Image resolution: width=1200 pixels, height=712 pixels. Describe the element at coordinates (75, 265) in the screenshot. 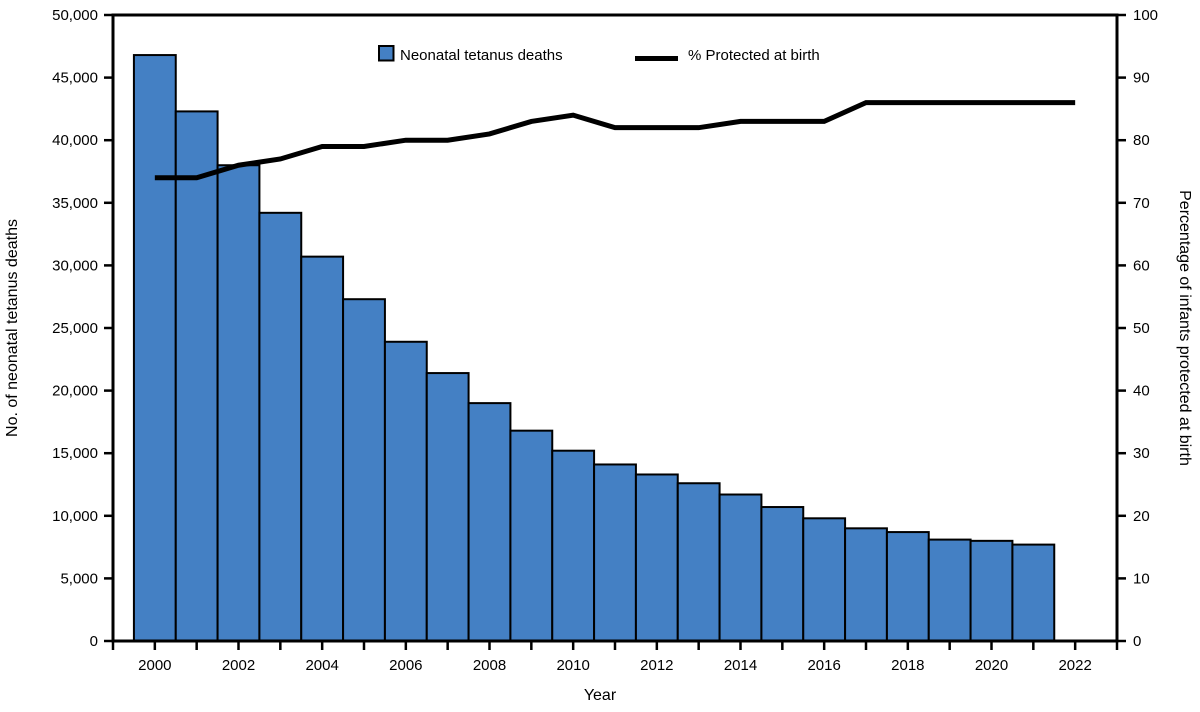

I see `left-tick-label: 30,000` at that location.